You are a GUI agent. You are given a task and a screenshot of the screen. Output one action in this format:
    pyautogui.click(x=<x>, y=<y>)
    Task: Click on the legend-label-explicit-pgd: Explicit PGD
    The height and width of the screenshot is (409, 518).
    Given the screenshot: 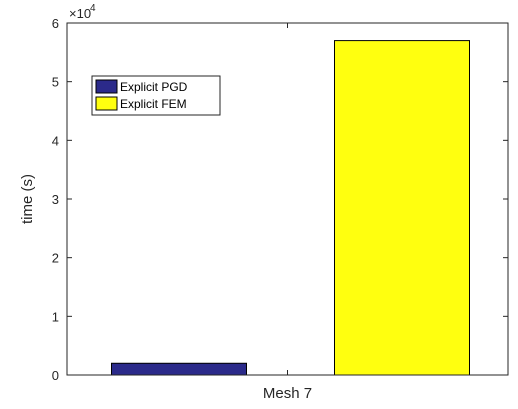 What is the action you would take?
    pyautogui.click(x=154, y=87)
    